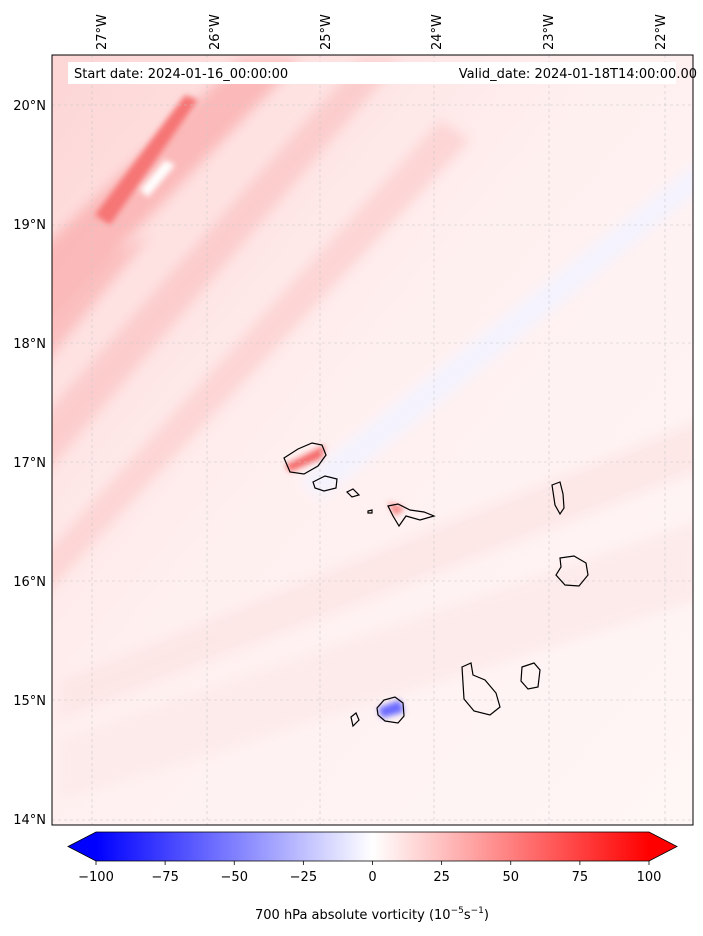  What do you see at coordinates (325, 483) in the screenshot?
I see `island-sao-vicente` at bounding box center [325, 483].